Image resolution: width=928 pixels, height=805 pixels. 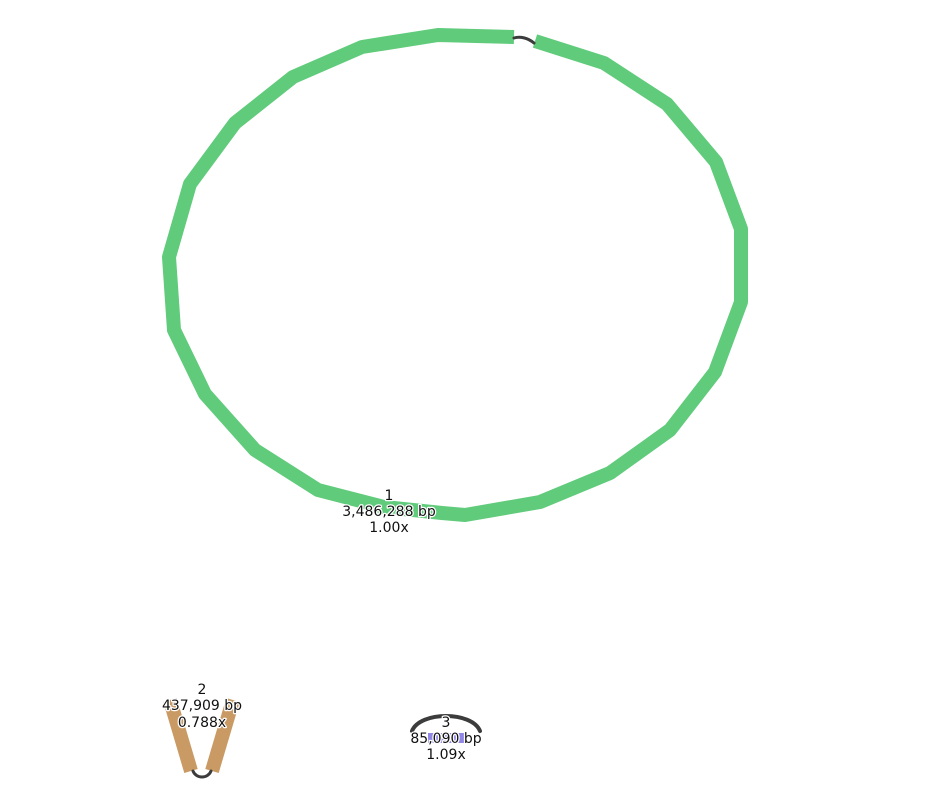 I want to click on node-1-loop-edge, so click(x=524, y=40).